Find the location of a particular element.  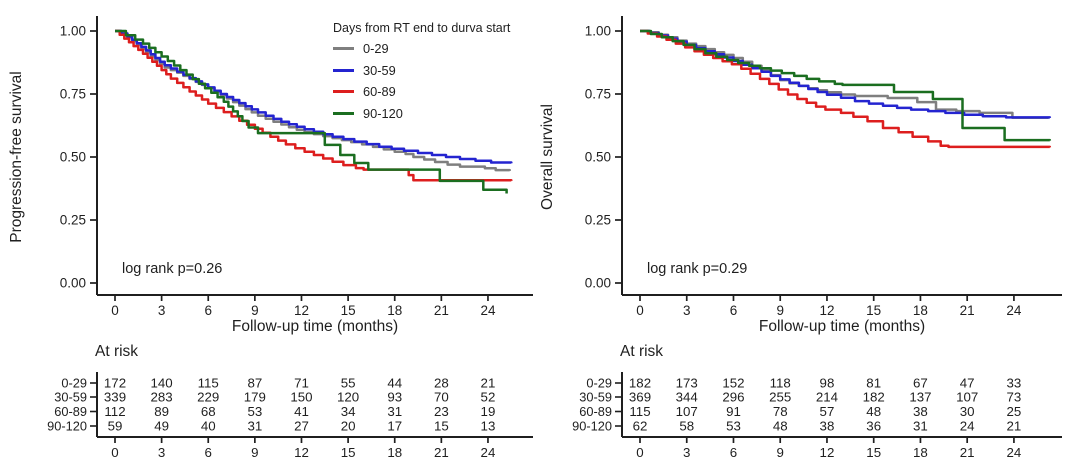

x-tick-label: 0 is located at coordinates (640, 310).